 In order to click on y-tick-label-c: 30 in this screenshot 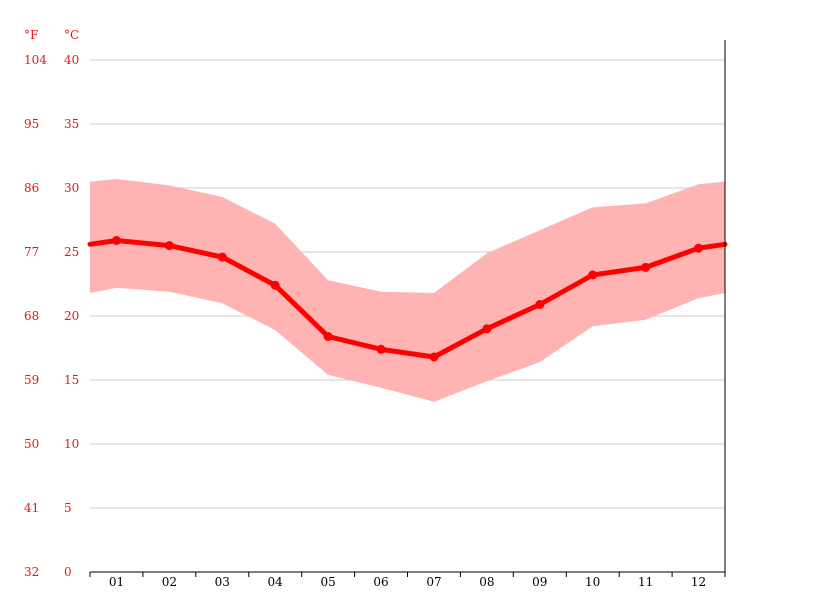, I will do `click(71, 188)`.